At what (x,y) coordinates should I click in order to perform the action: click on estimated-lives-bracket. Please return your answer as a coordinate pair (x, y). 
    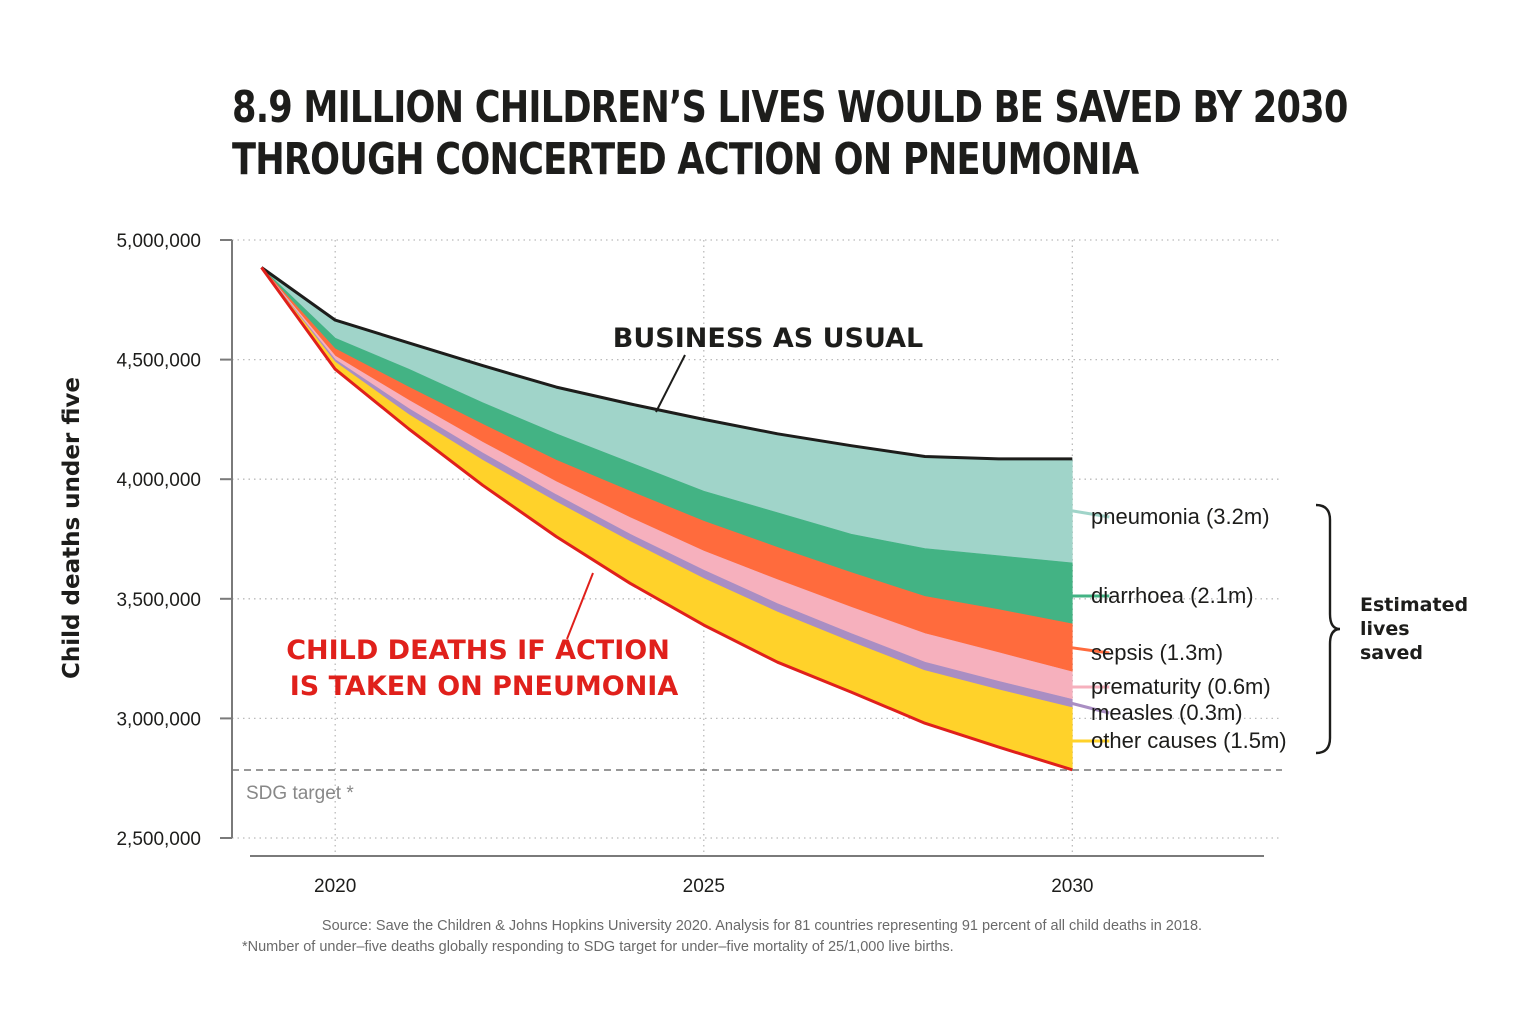
    Looking at the image, I should click on (1328, 629).